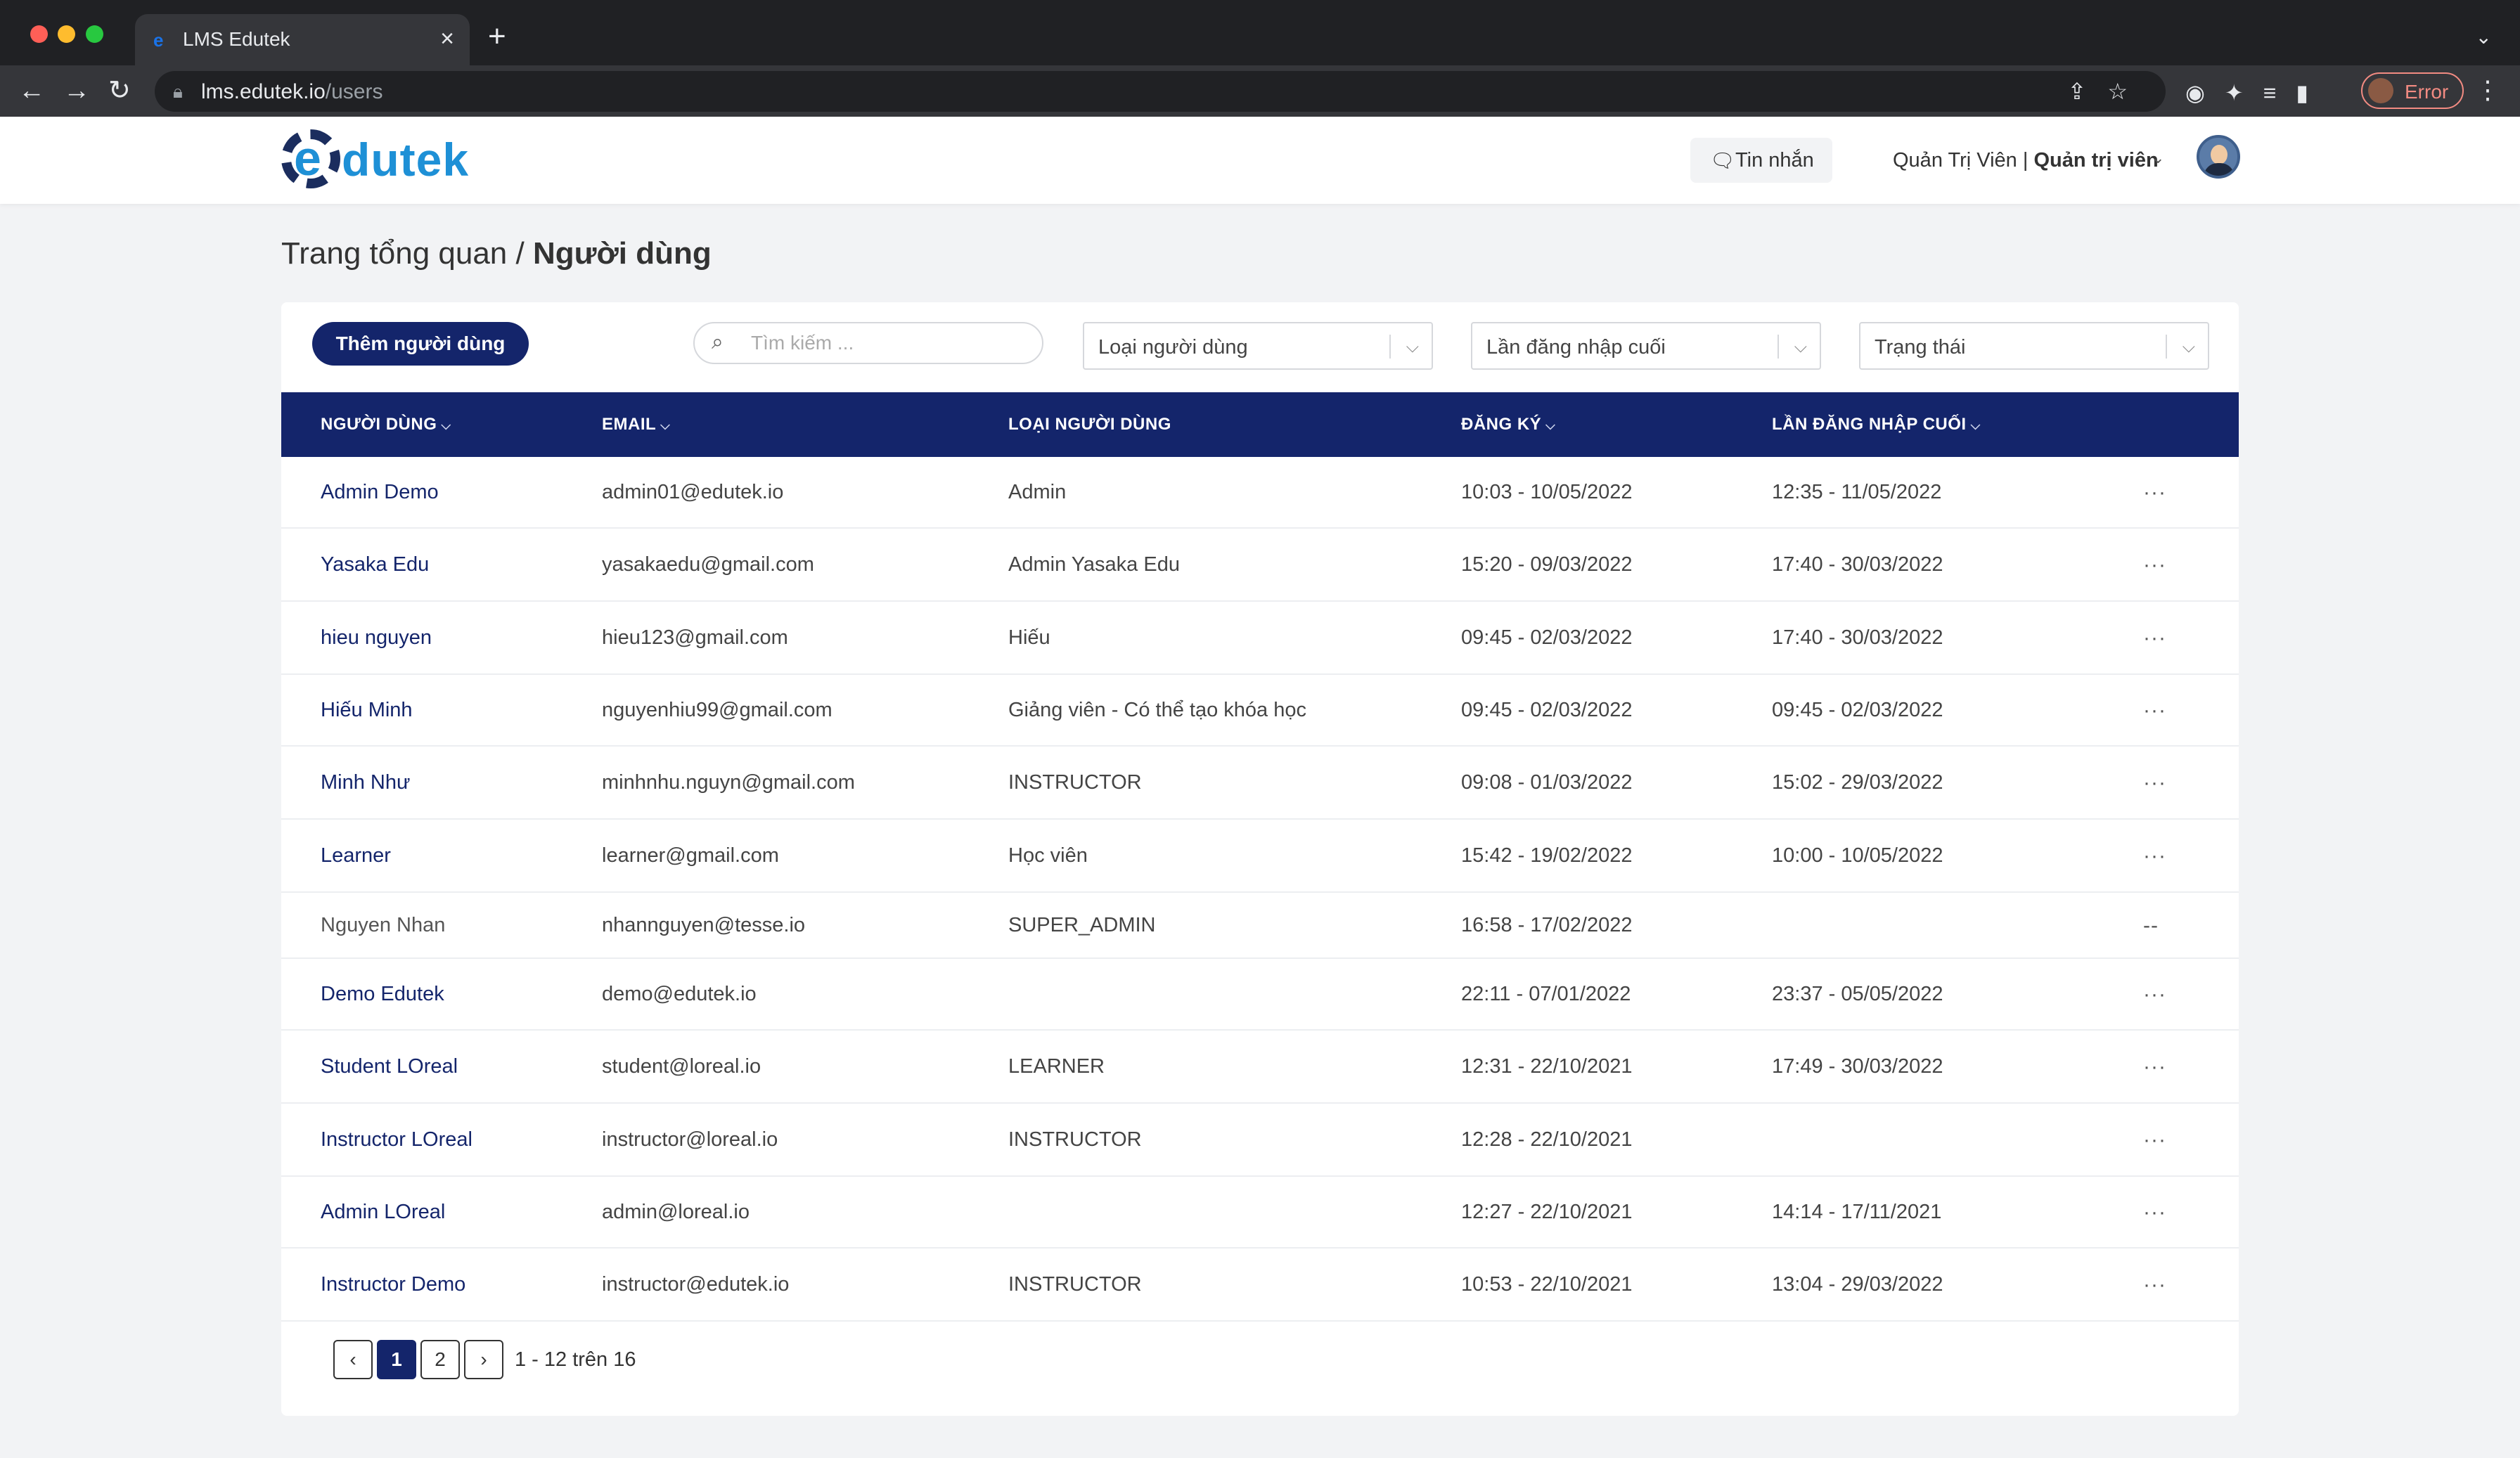  Describe the element at coordinates (1037, 492) in the screenshot. I see `user-type: Admin` at that location.